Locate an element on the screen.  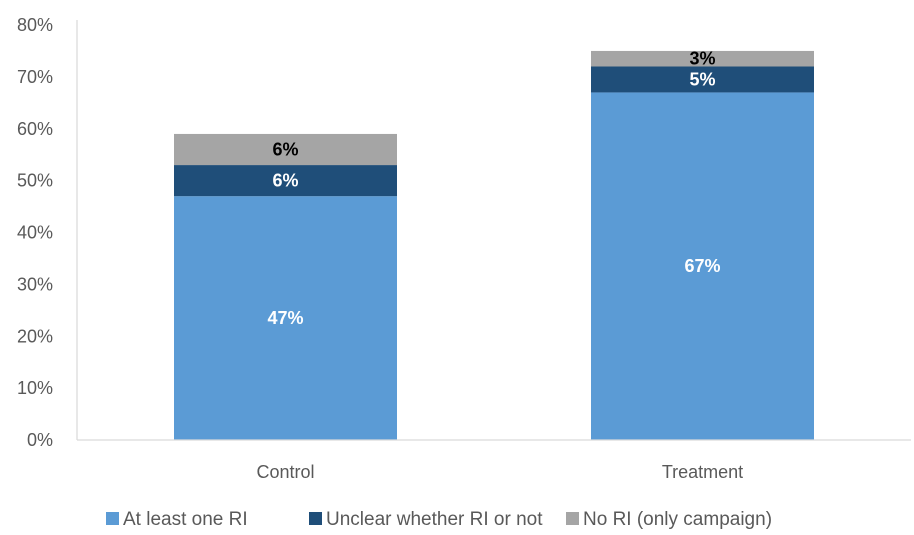
legend-label: At least one RI is located at coordinates (185, 519).